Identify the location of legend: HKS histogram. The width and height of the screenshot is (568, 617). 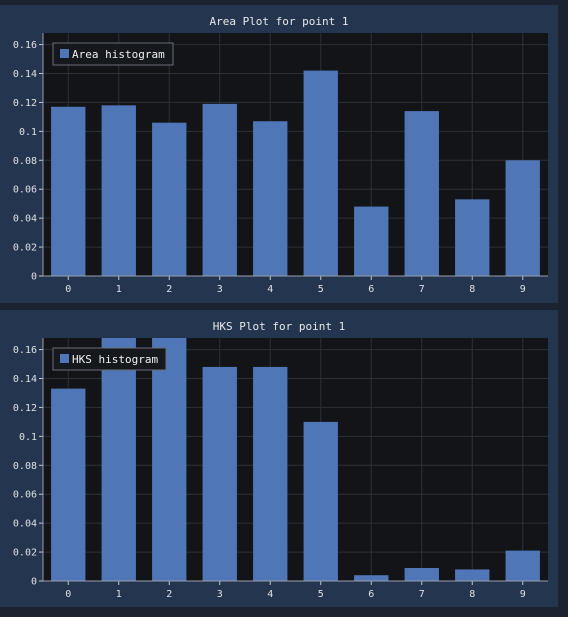
(109, 359).